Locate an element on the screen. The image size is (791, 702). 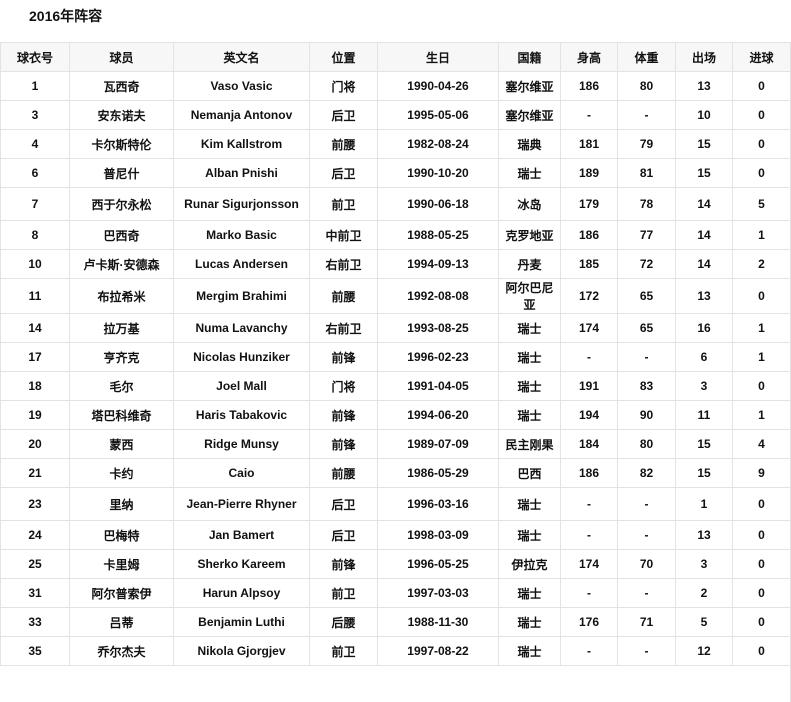
cell-name-en: Haris Tabakovic is located at coordinates (241, 415).